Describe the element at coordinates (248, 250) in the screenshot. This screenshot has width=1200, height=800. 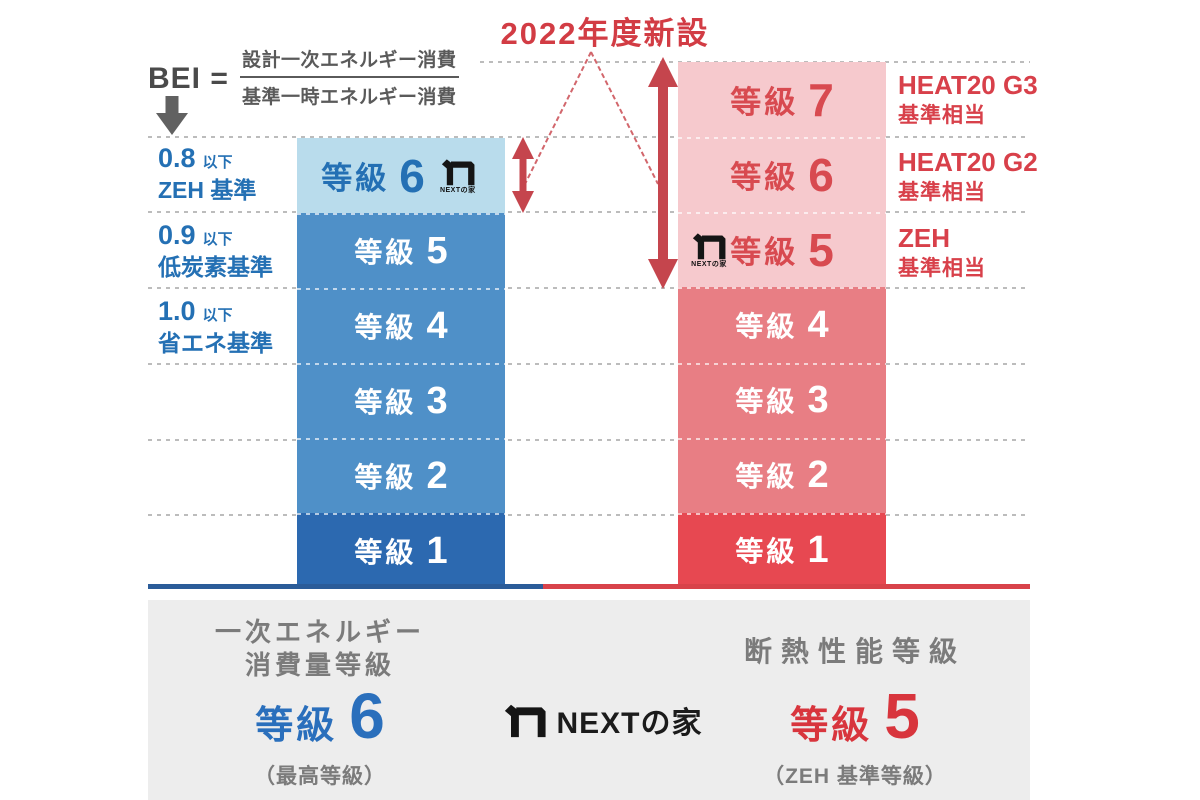
I see `axis-label-low-carbon: 0.9 以下 低炭素基準` at that location.